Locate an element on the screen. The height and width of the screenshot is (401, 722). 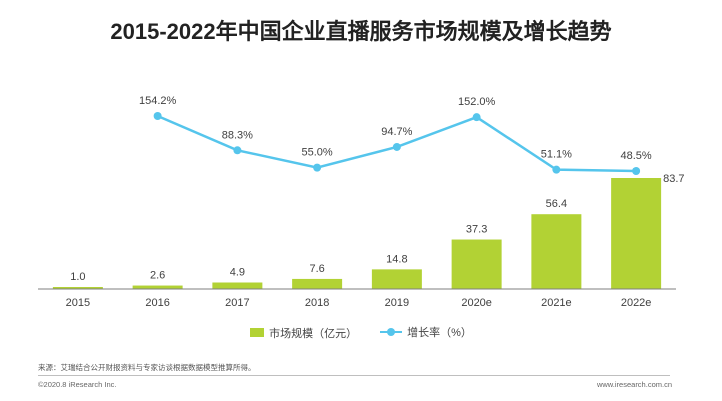
bar-label-2020e: 37.3 is located at coordinates (476, 230).